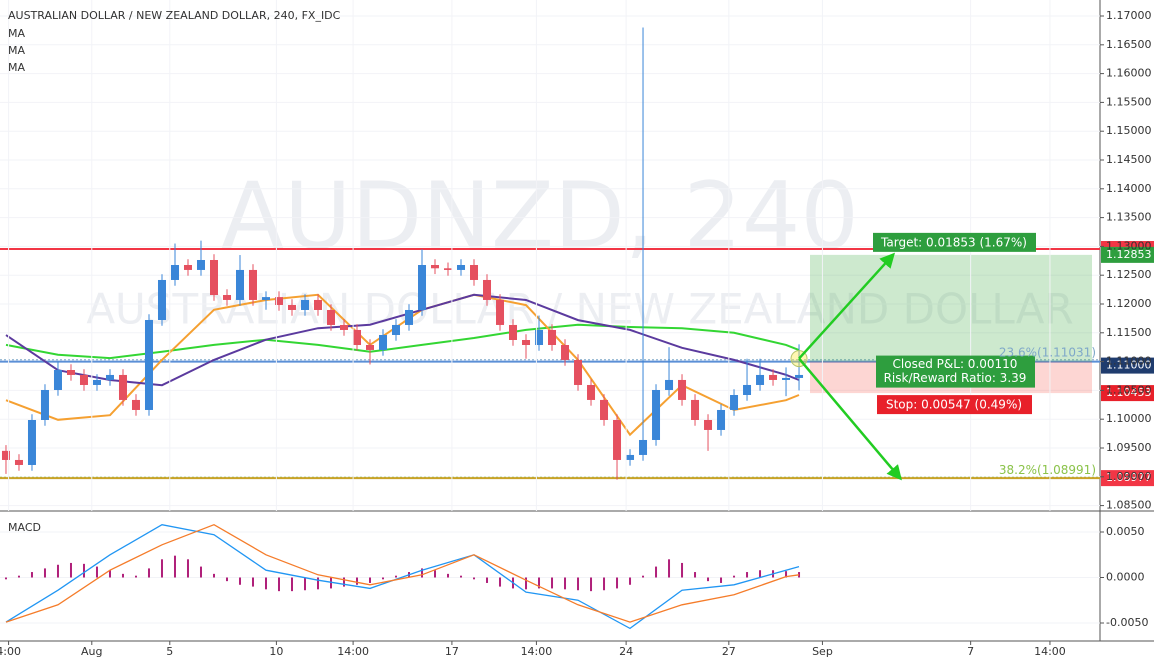  I want to click on x-tick-label: 14:00, so click(537, 651).